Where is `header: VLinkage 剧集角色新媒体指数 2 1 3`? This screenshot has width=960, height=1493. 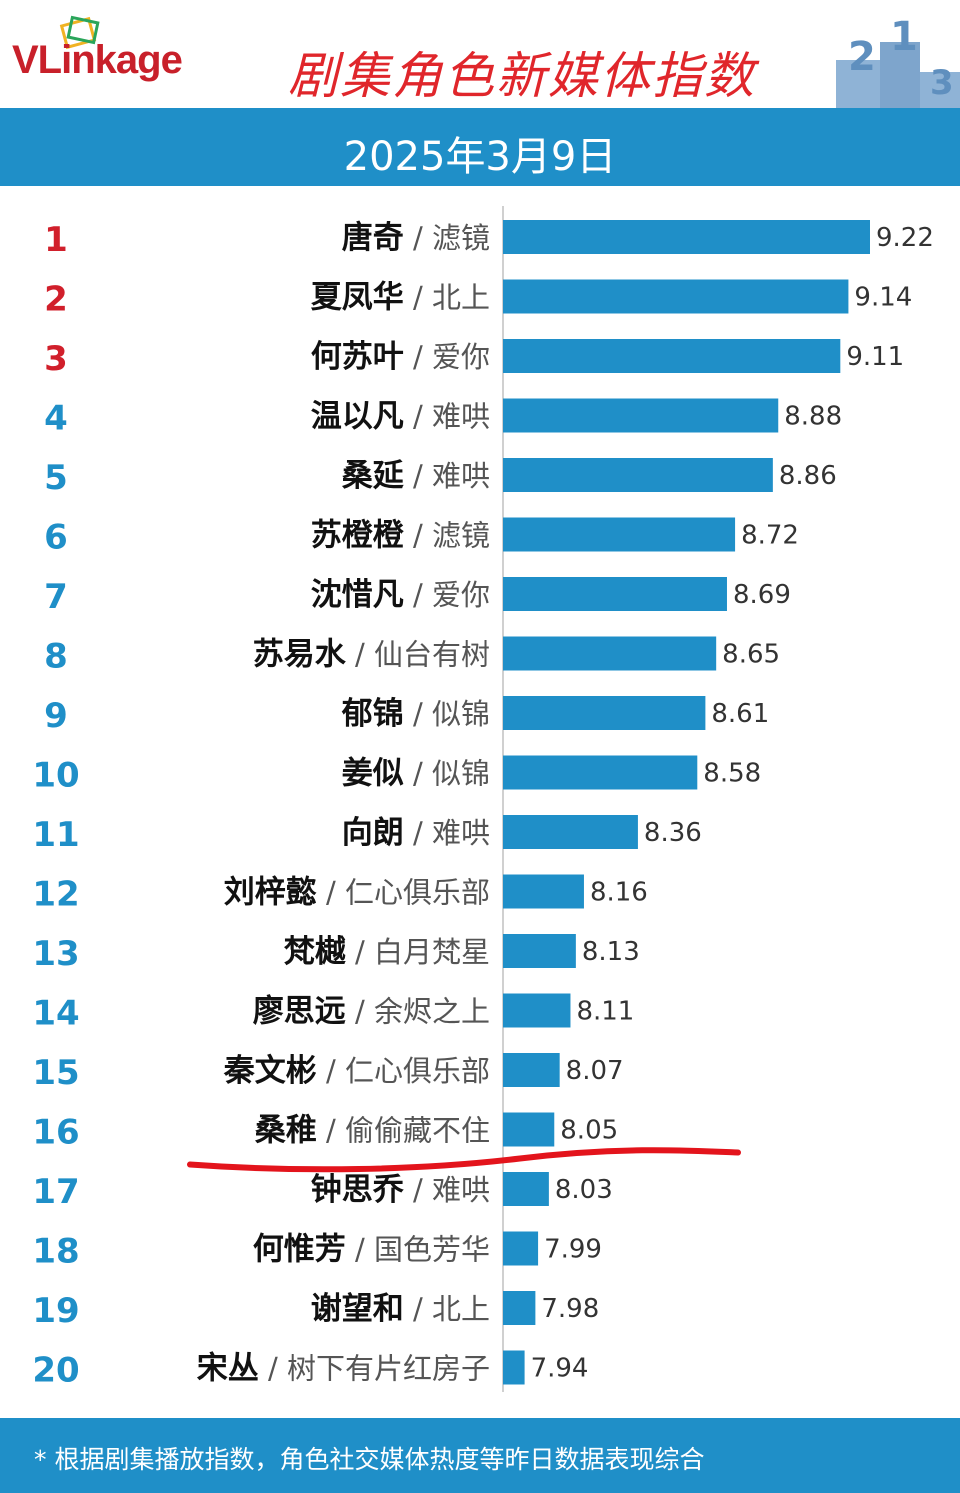
header: VLinkage 剧集角色新媒体指数 2 1 3 is located at coordinates (480, 54).